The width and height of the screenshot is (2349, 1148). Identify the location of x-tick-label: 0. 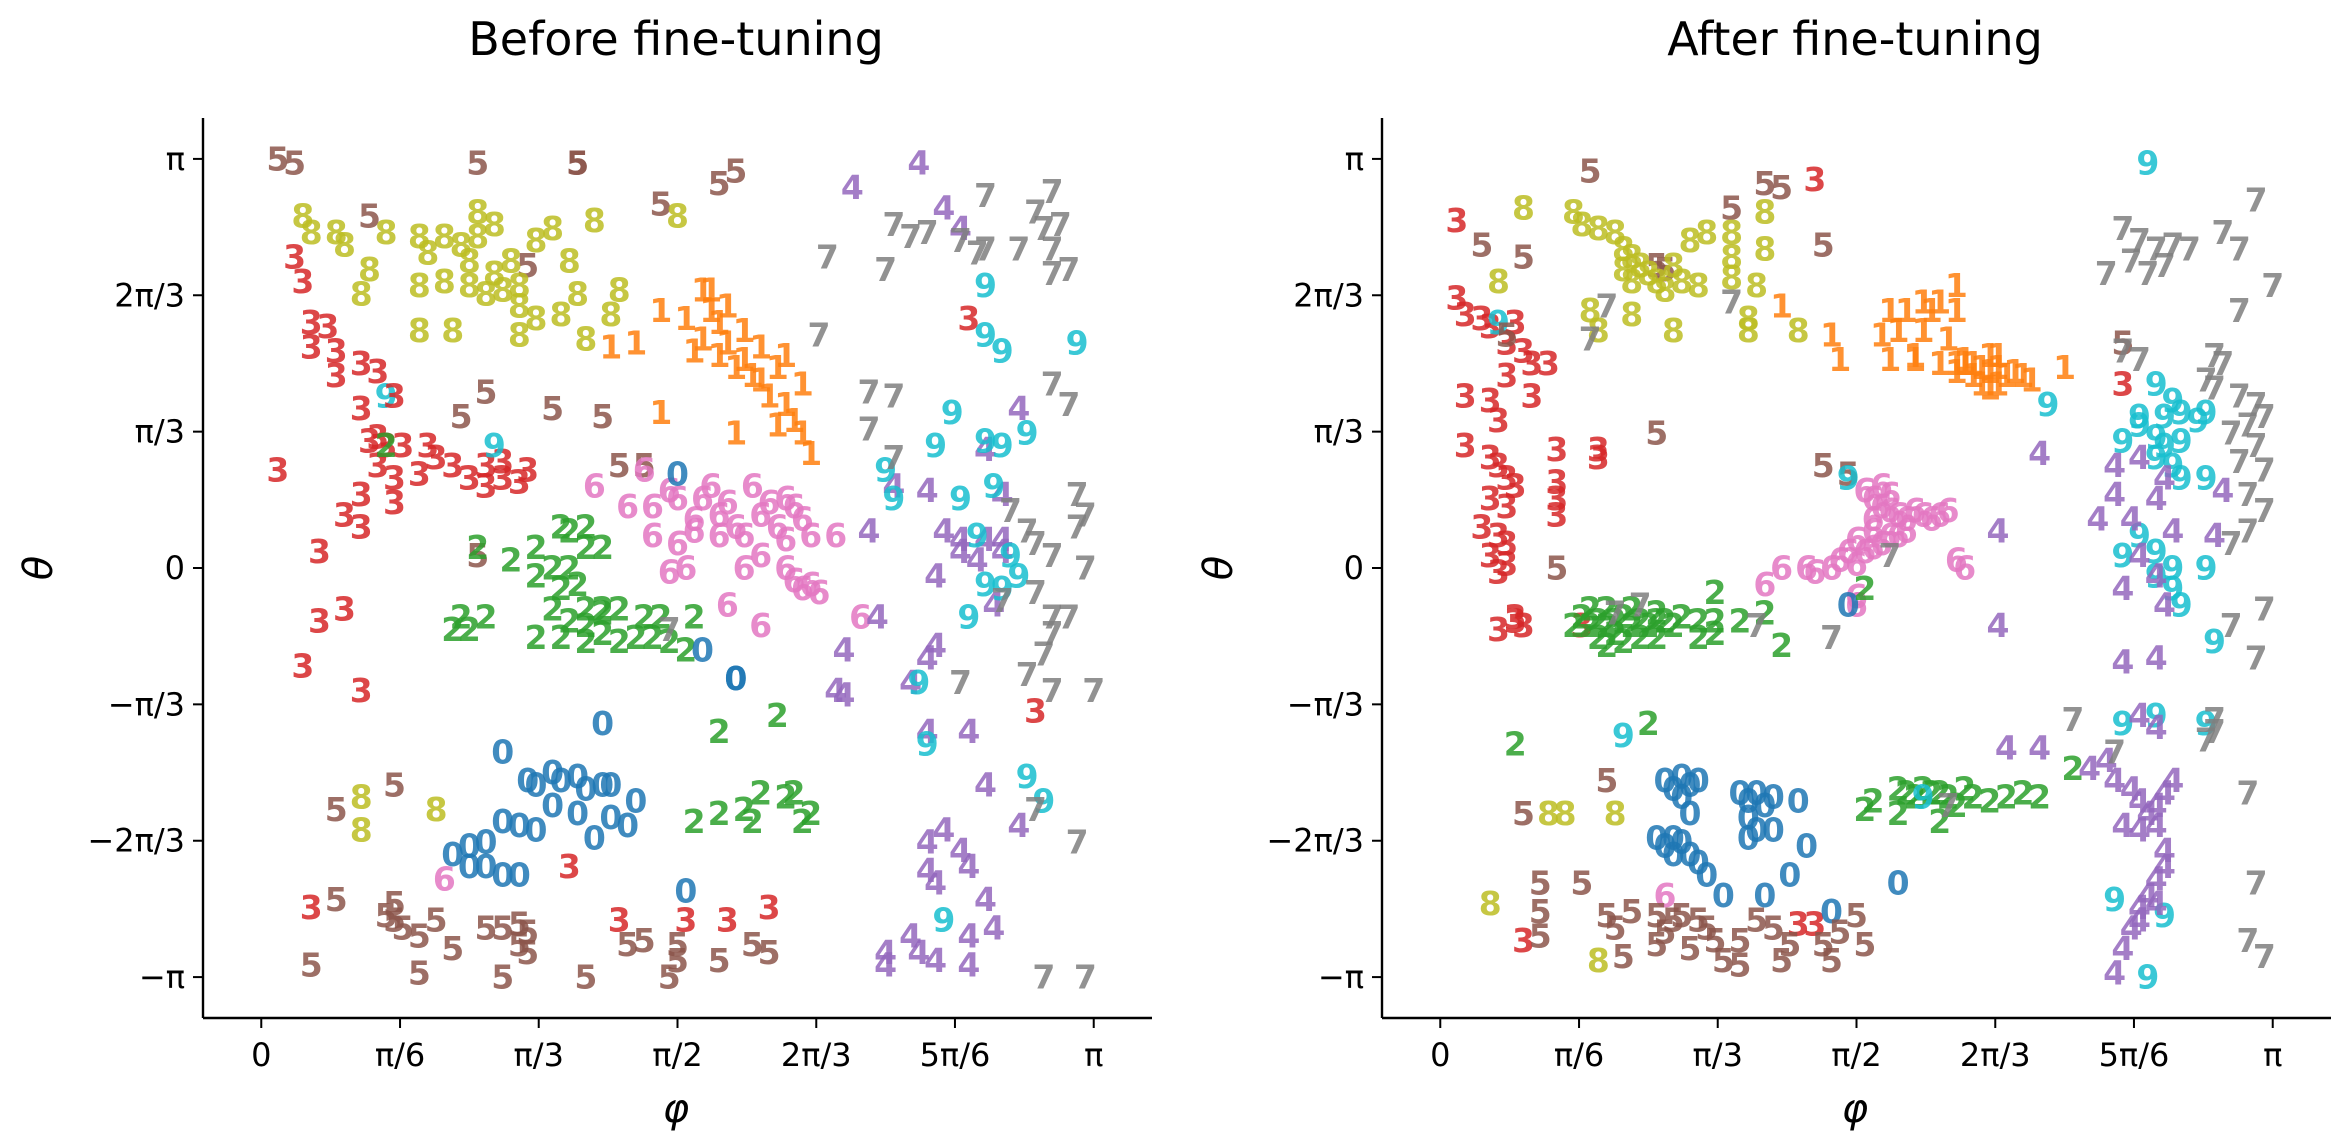
(1440, 1055).